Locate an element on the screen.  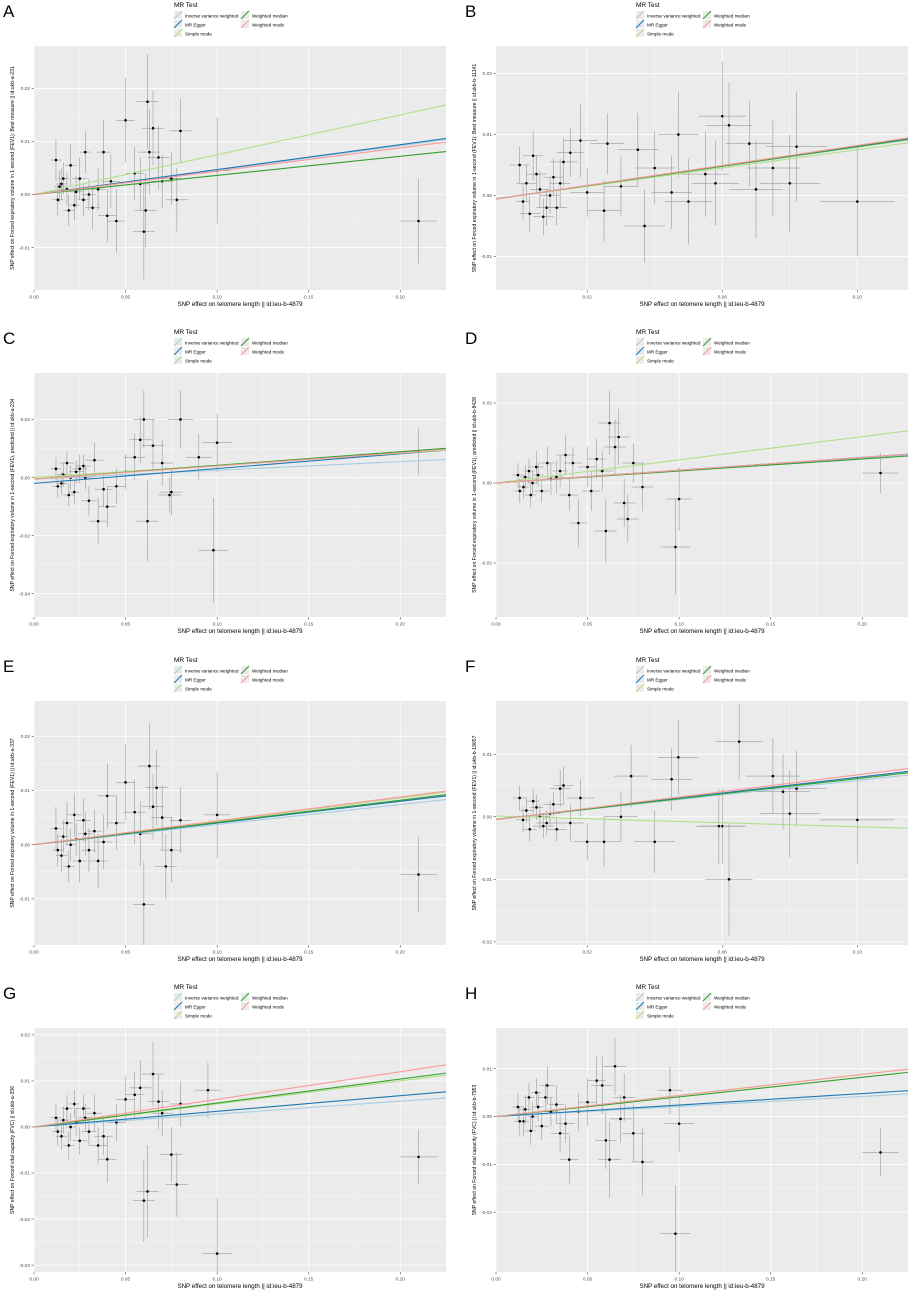
legend-label: Simple mode is located at coordinates (660, 689).